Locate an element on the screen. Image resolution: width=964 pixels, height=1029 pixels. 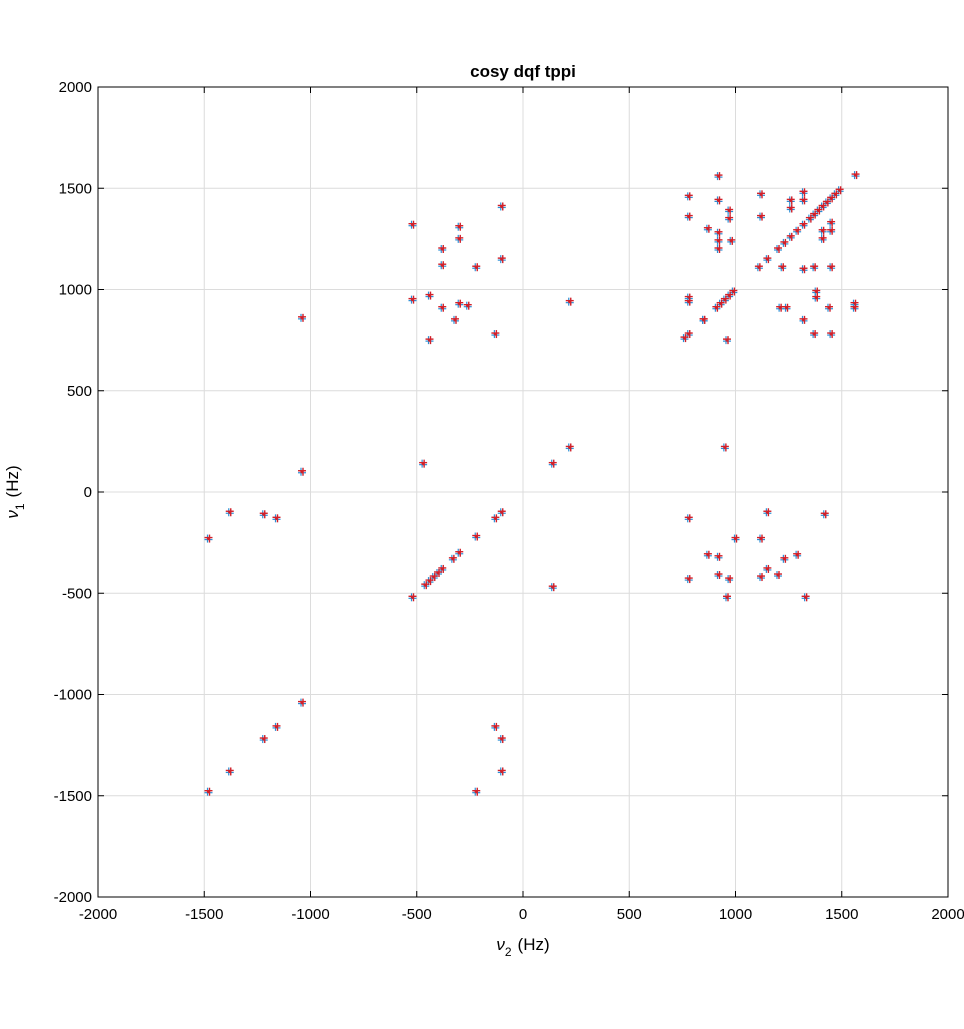
y-tick-label: 1500 is located at coordinates (75, 188).